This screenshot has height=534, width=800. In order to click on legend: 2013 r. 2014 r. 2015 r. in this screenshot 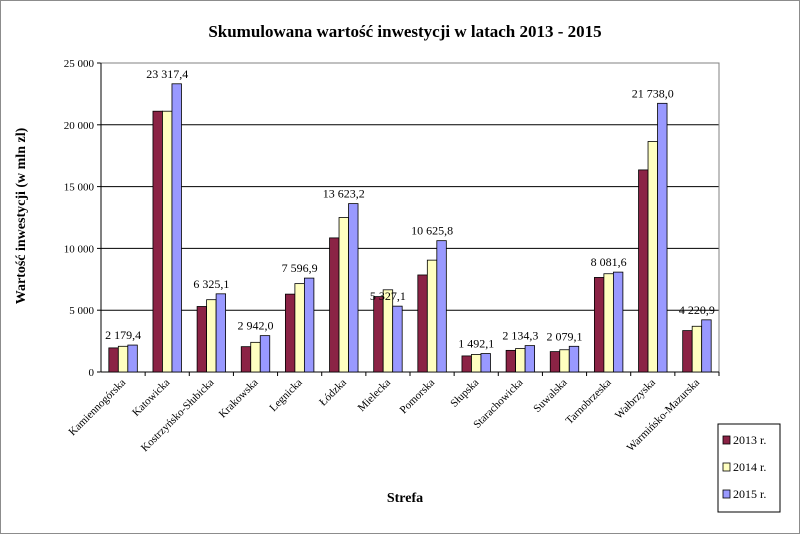, I will do `click(749, 468)`.